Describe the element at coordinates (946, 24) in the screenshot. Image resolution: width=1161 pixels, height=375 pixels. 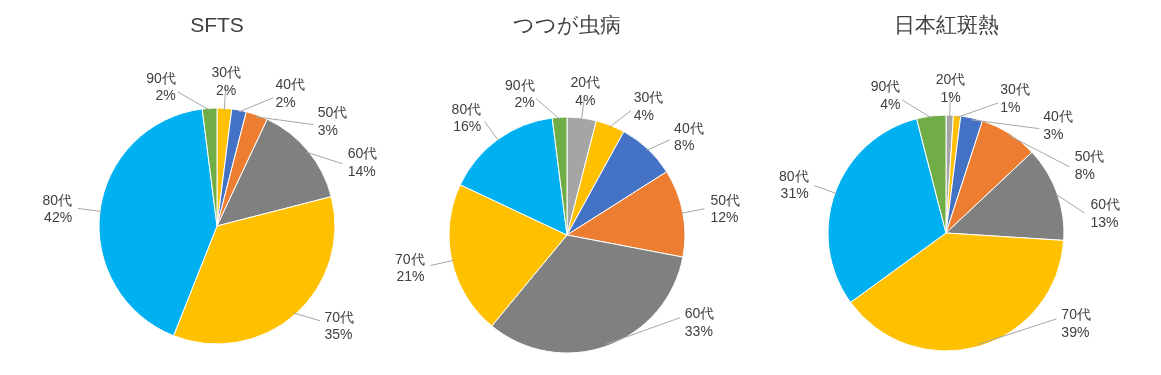
I see `chart-title: 日本紅斑熱` at that location.